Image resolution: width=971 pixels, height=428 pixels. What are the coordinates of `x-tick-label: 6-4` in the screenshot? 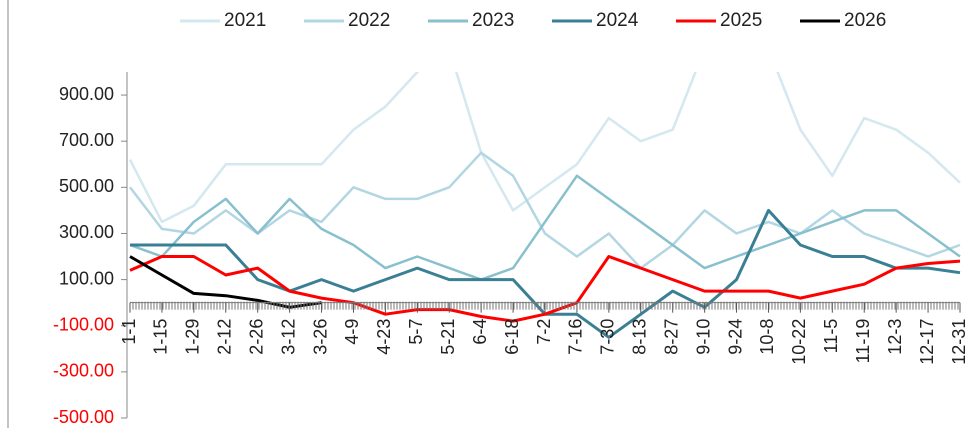 It's located at (480, 332).